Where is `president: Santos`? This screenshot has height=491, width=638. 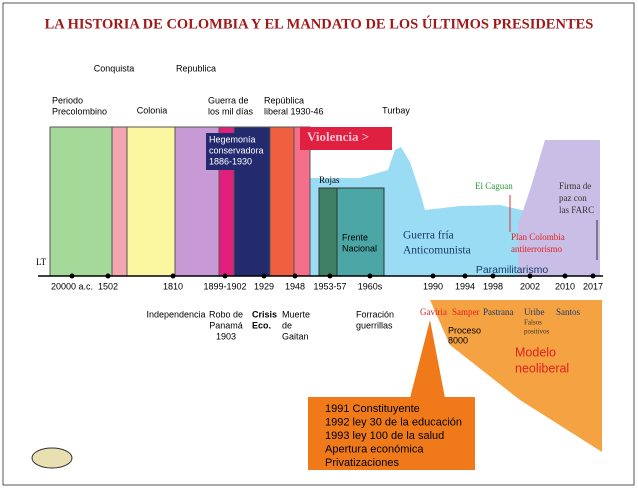 president: Santos is located at coordinates (568, 312).